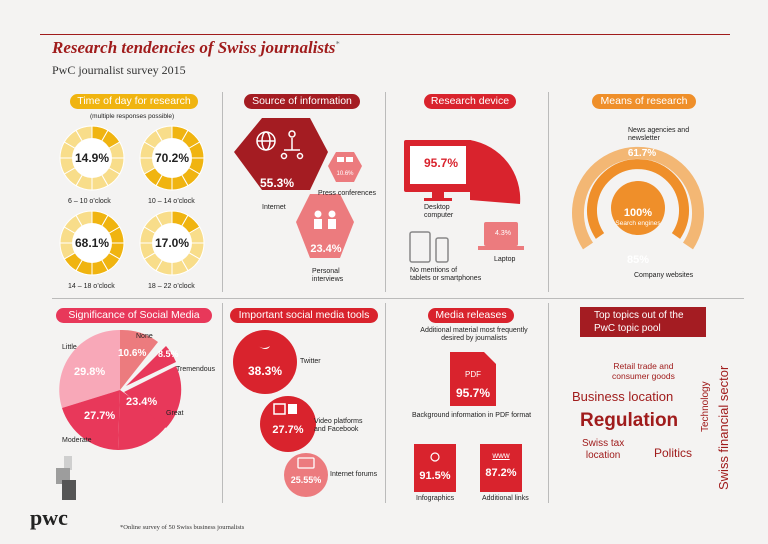  Describe the element at coordinates (439, 211) in the screenshot. I see `desktop-label: Desktop computer` at that location.